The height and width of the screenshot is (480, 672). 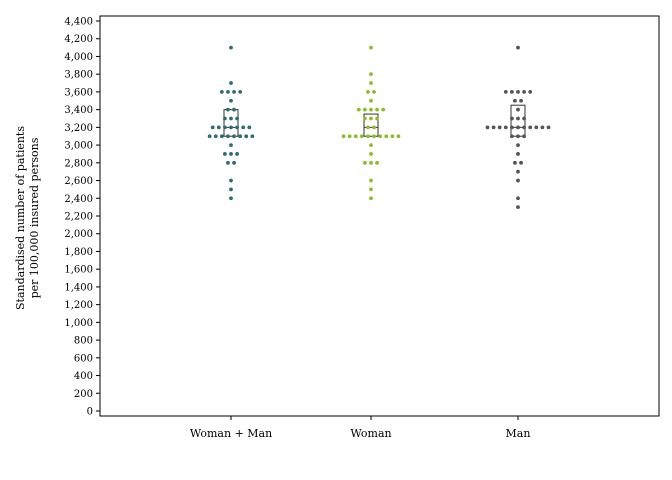 What do you see at coordinates (78, 252) in the screenshot?
I see `y-tick-label: 1,800` at bounding box center [78, 252].